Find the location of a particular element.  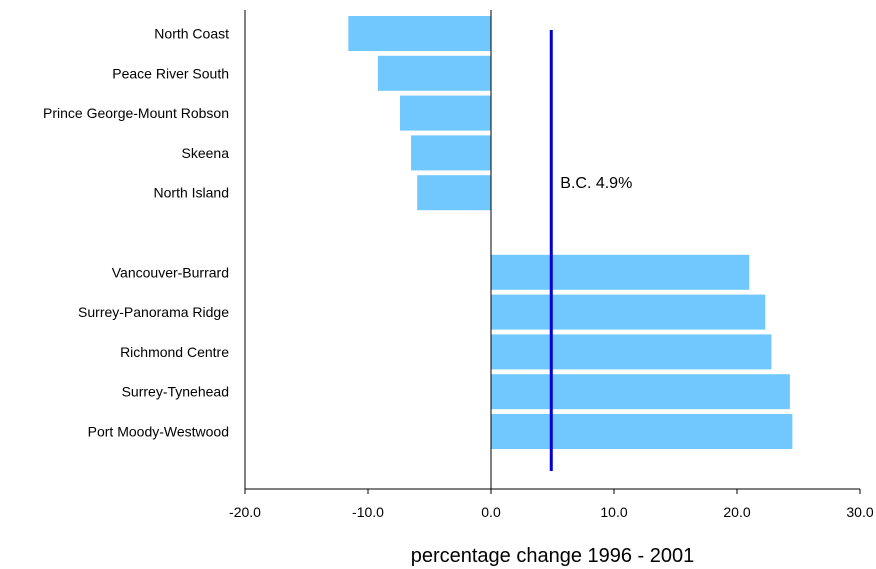

category-label-north-island: North Island is located at coordinates (191, 193).